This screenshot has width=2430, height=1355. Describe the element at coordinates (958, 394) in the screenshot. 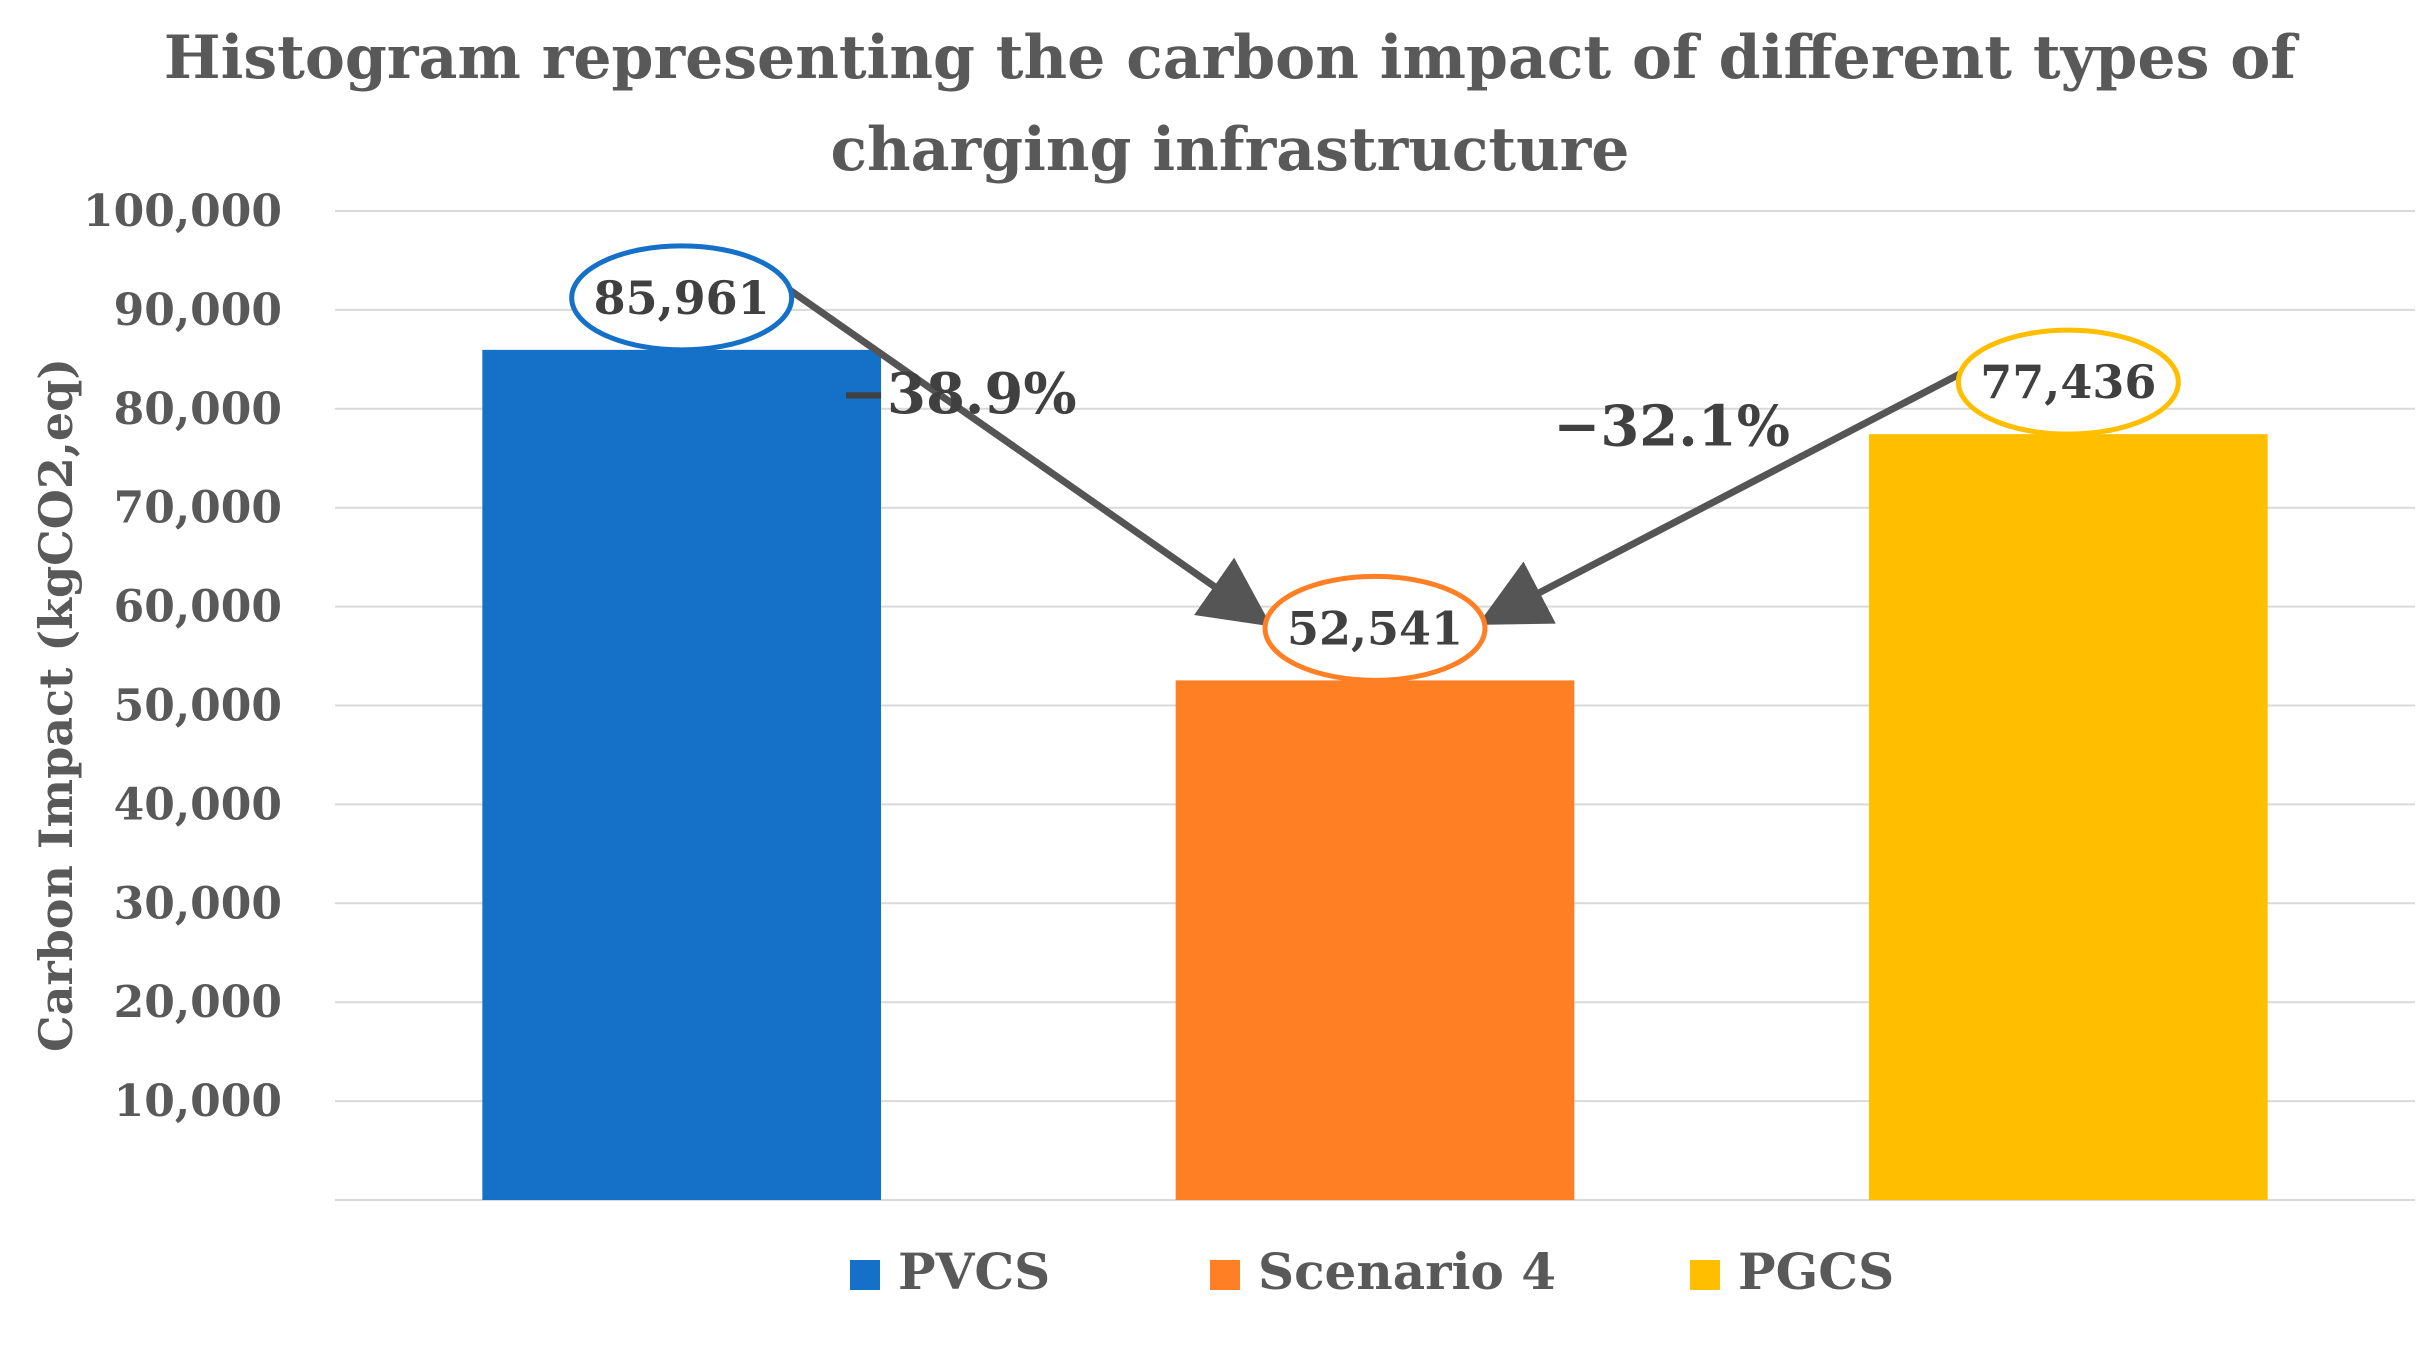

I see `change-label-1: −38.9%` at that location.